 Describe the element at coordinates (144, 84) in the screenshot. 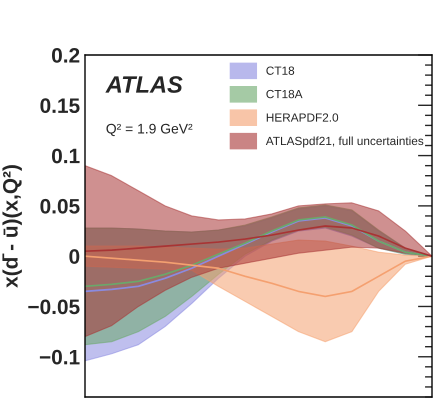

I see `annotation: ATLAS` at that location.